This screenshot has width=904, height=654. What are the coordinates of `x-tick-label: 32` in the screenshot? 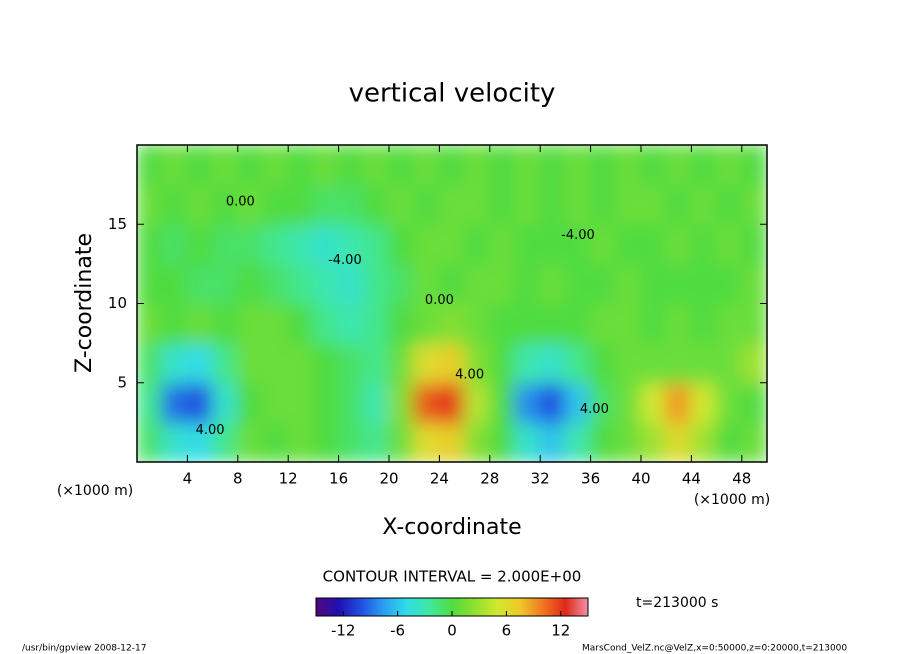 It's located at (540, 479).